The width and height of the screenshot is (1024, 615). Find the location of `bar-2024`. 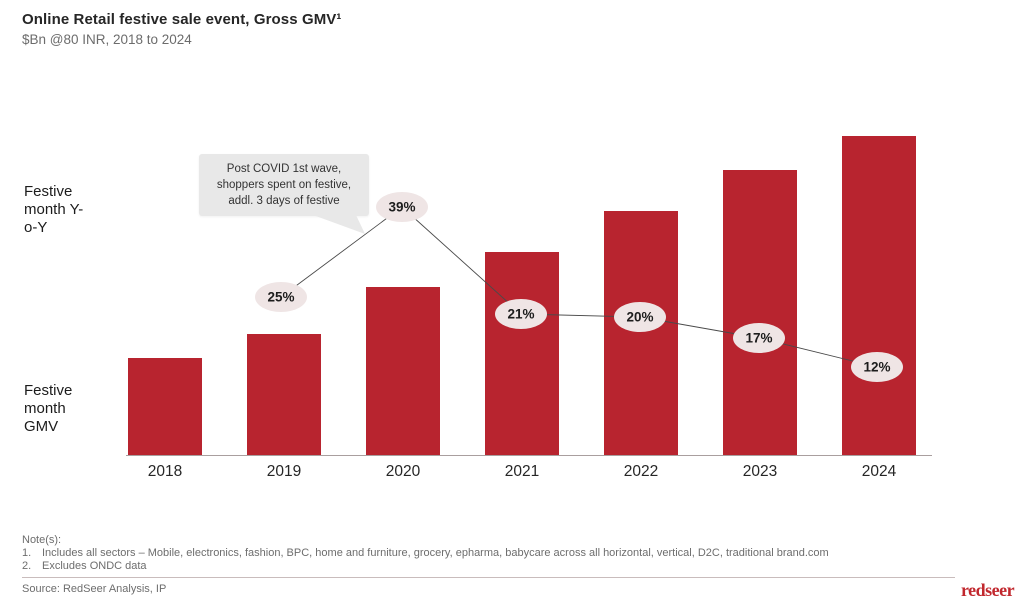

bar-2024 is located at coordinates (879, 295).